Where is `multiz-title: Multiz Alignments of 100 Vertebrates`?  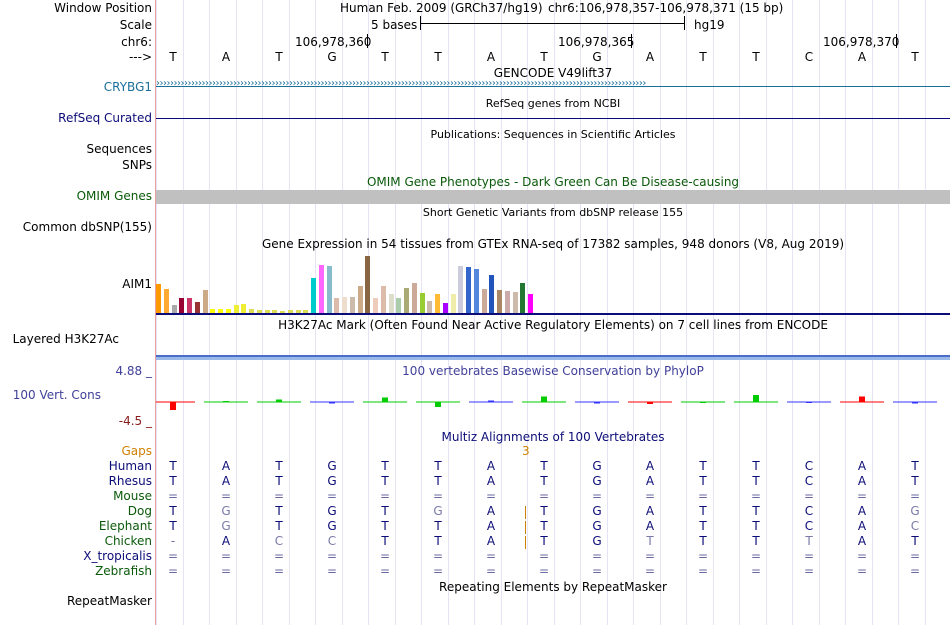 multiz-title: Multiz Alignments of 100 Vertebrates is located at coordinates (553, 437).